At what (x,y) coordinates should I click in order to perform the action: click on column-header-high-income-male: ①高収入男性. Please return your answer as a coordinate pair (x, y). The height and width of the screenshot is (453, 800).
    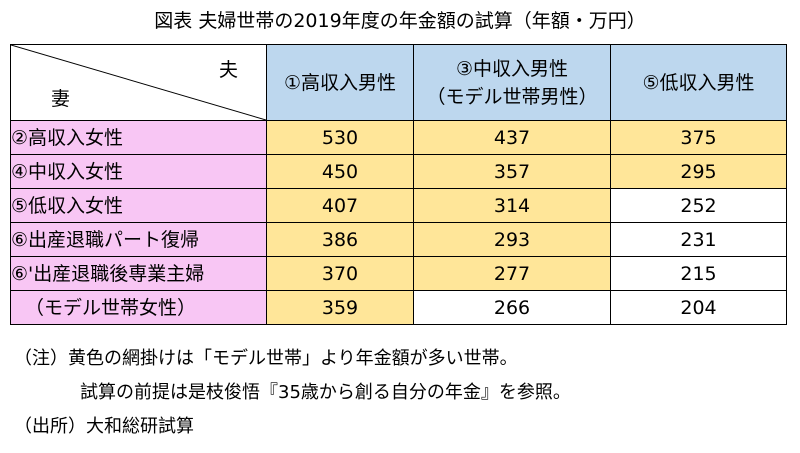
    Looking at the image, I should click on (340, 82).